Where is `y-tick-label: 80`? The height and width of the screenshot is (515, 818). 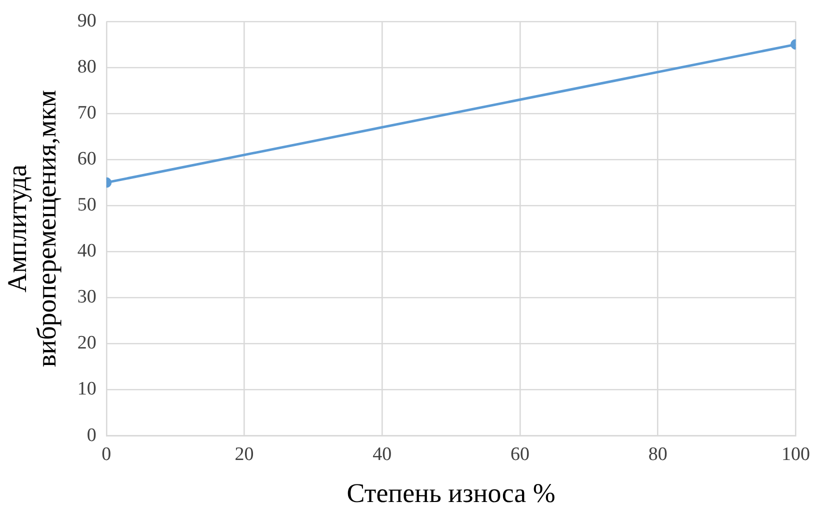
y-tick-label: 80 is located at coordinates (86, 67).